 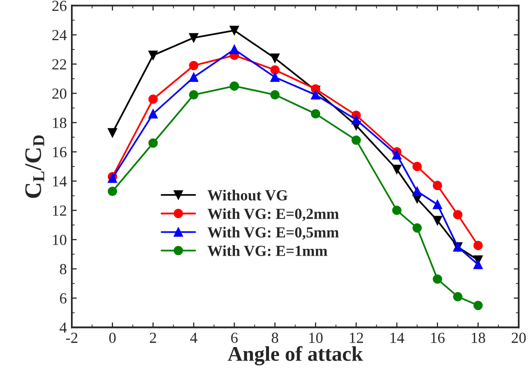 What do you see at coordinates (63, 269) in the screenshot?
I see `y-tick-label: 8` at bounding box center [63, 269].